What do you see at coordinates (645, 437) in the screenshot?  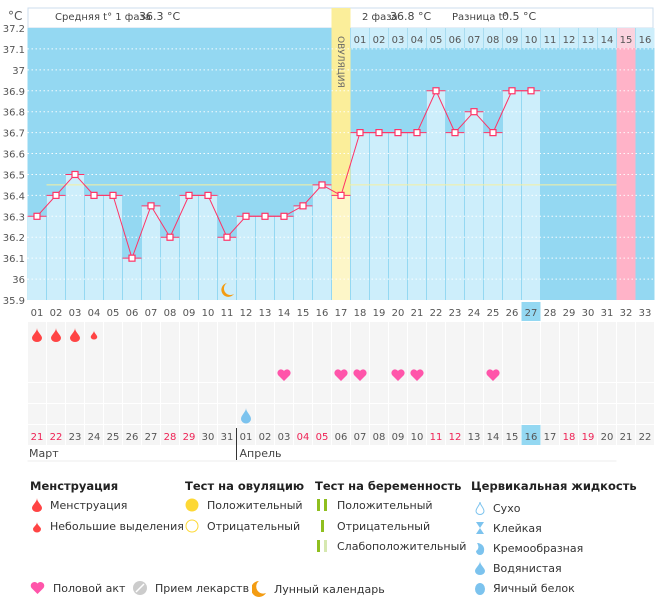 I see `calendar-date-label: 22` at bounding box center [645, 437].